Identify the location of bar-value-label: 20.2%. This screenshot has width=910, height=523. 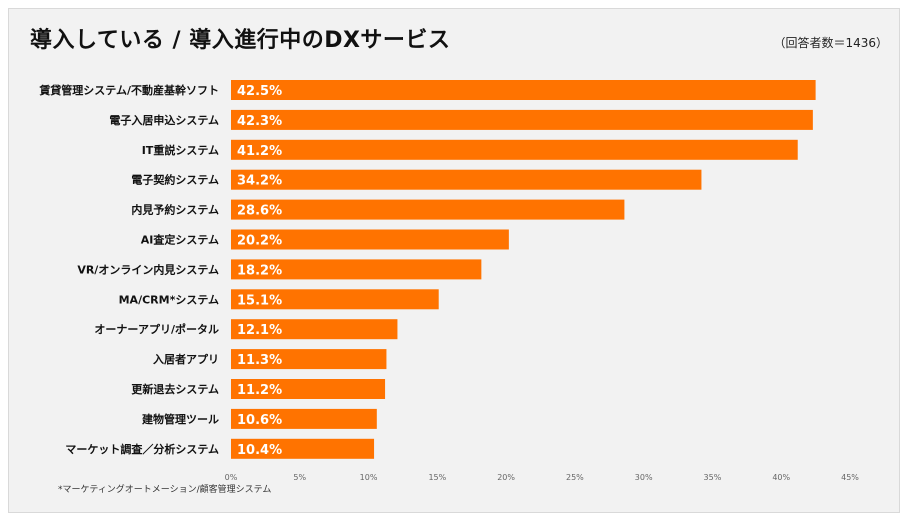
(259, 241).